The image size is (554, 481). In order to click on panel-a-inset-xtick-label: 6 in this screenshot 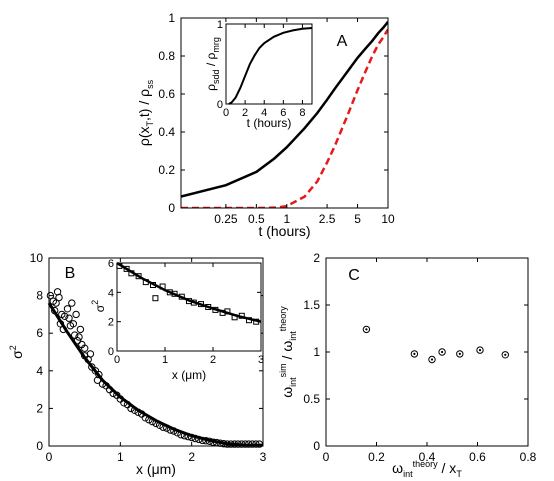, I will do `click(283, 113)`.